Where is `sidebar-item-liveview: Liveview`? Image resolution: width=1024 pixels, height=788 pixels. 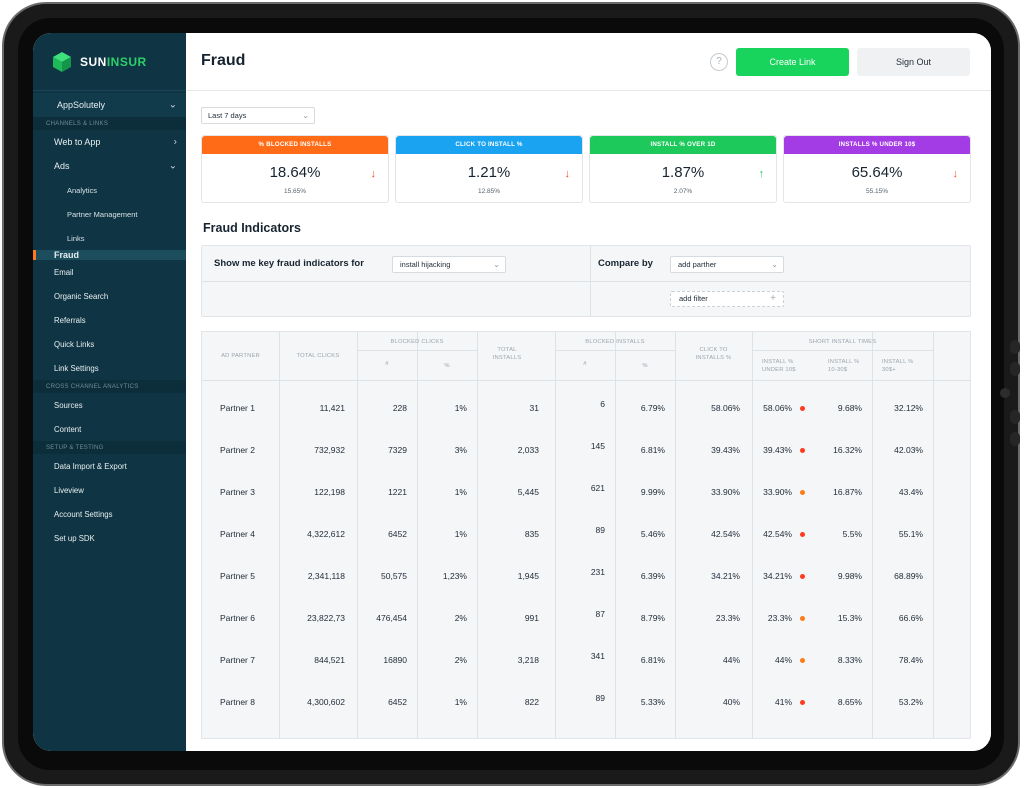 sidebar-item-liveview: Liveview is located at coordinates (109, 490).